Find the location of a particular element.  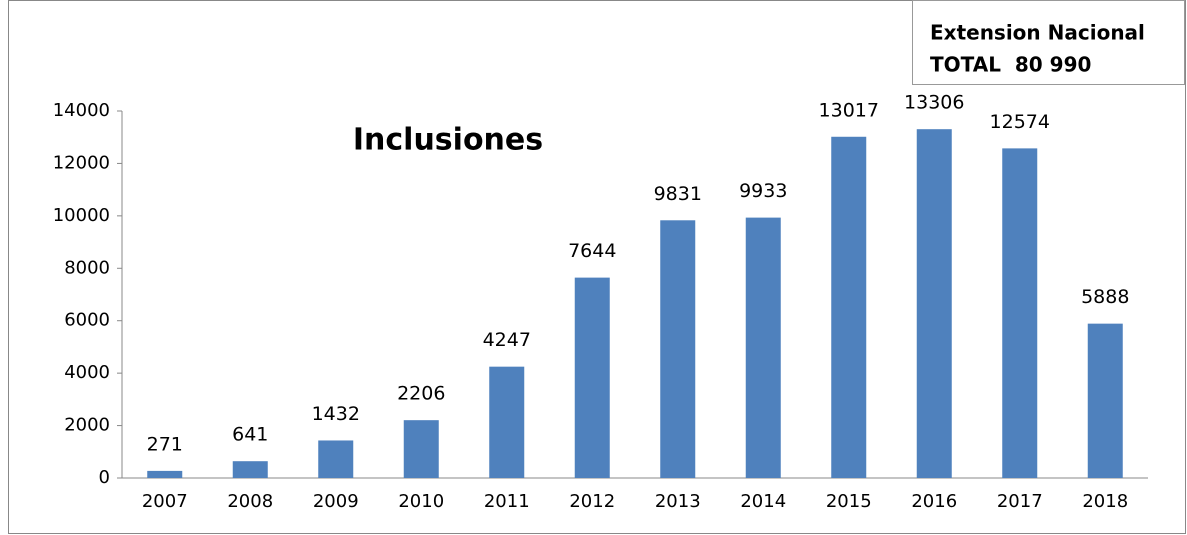

value-label: 9933 is located at coordinates (763, 191).